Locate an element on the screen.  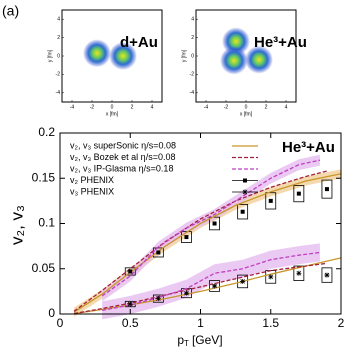
x-axis-label: pT [GeV] is located at coordinates (199, 340).